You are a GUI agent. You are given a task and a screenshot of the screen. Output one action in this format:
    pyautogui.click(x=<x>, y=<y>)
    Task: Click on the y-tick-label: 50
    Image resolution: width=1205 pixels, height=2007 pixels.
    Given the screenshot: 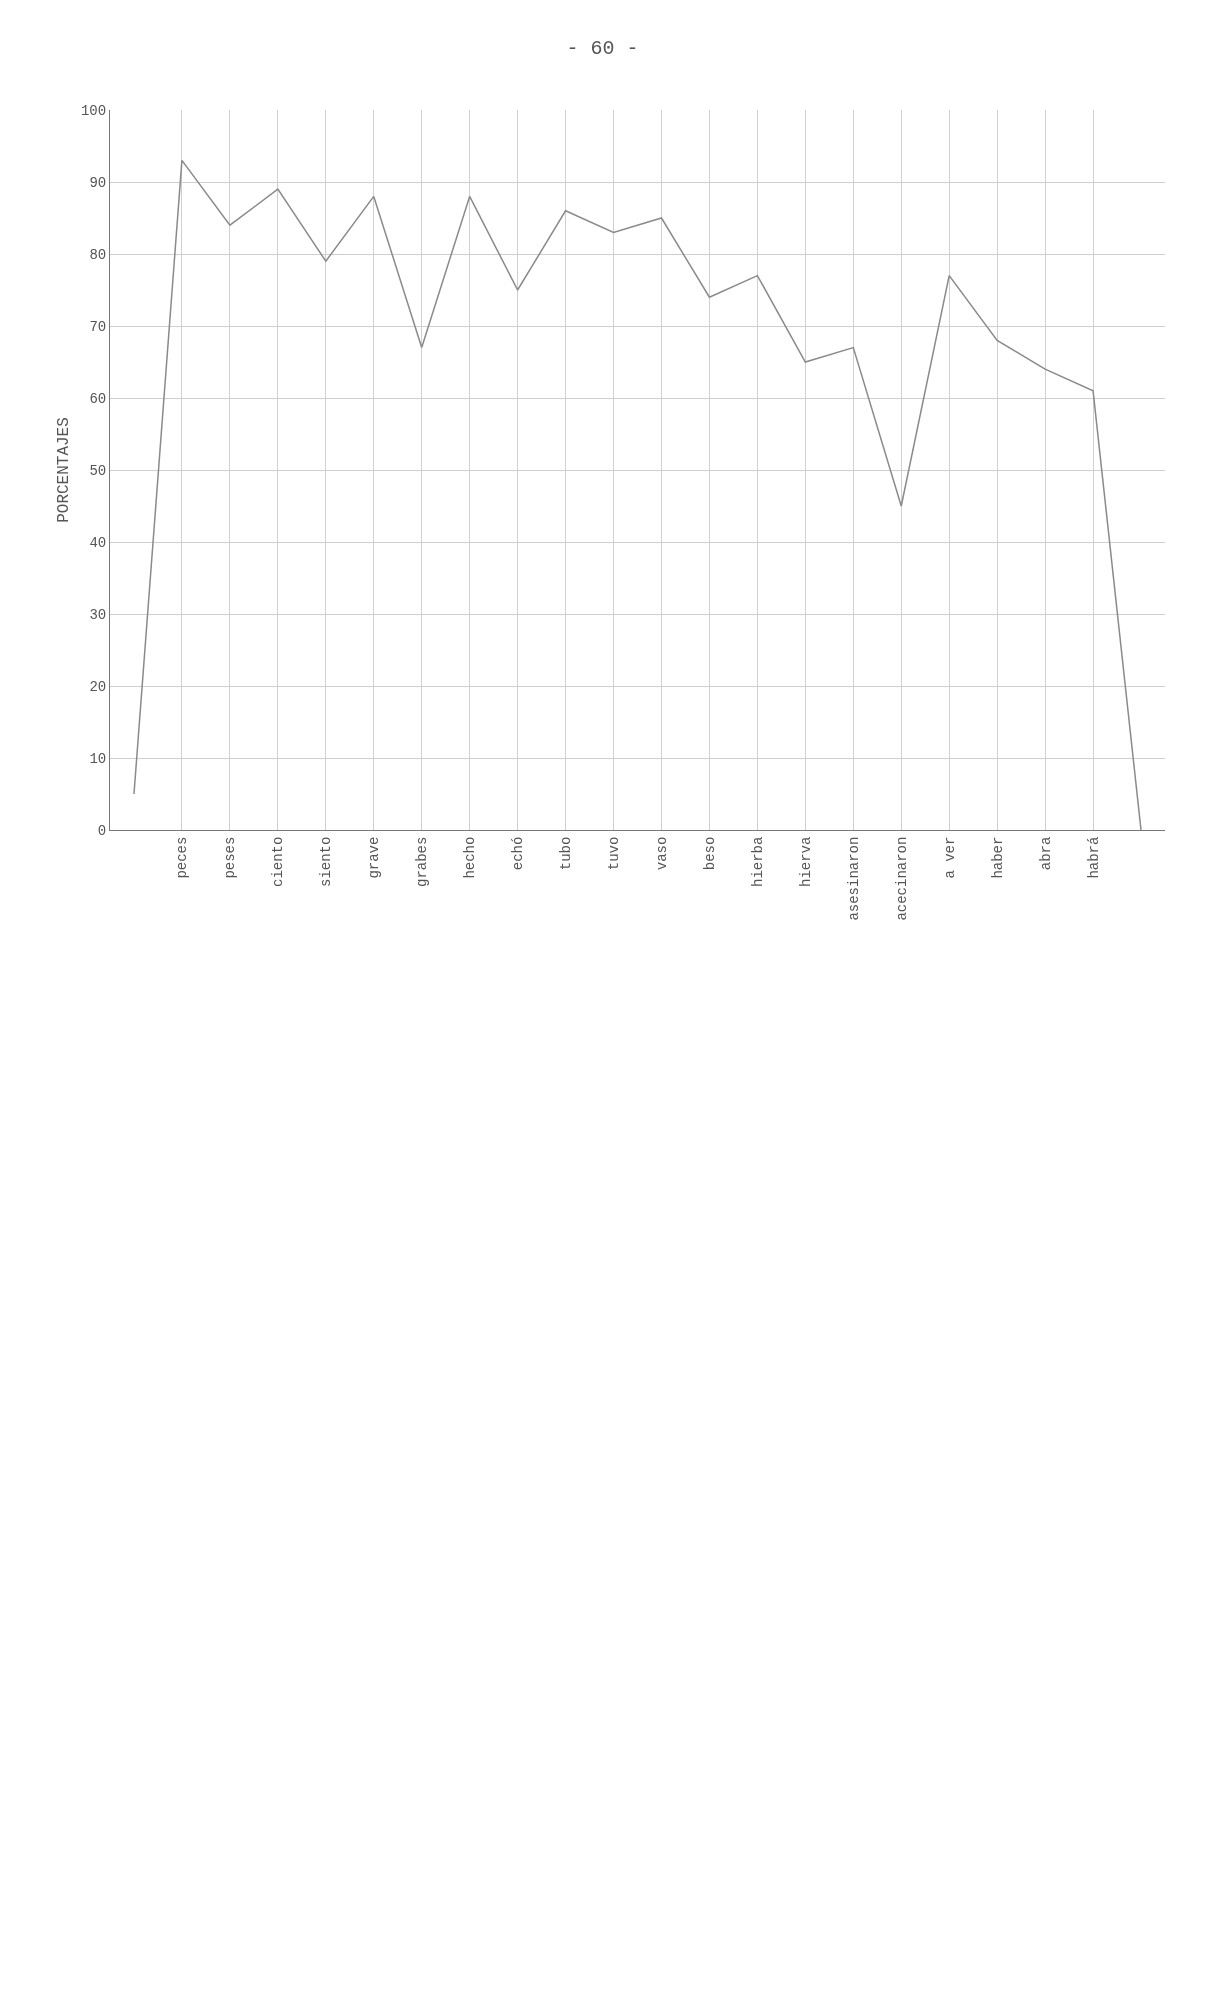 What is the action you would take?
    pyautogui.click(x=98, y=470)
    